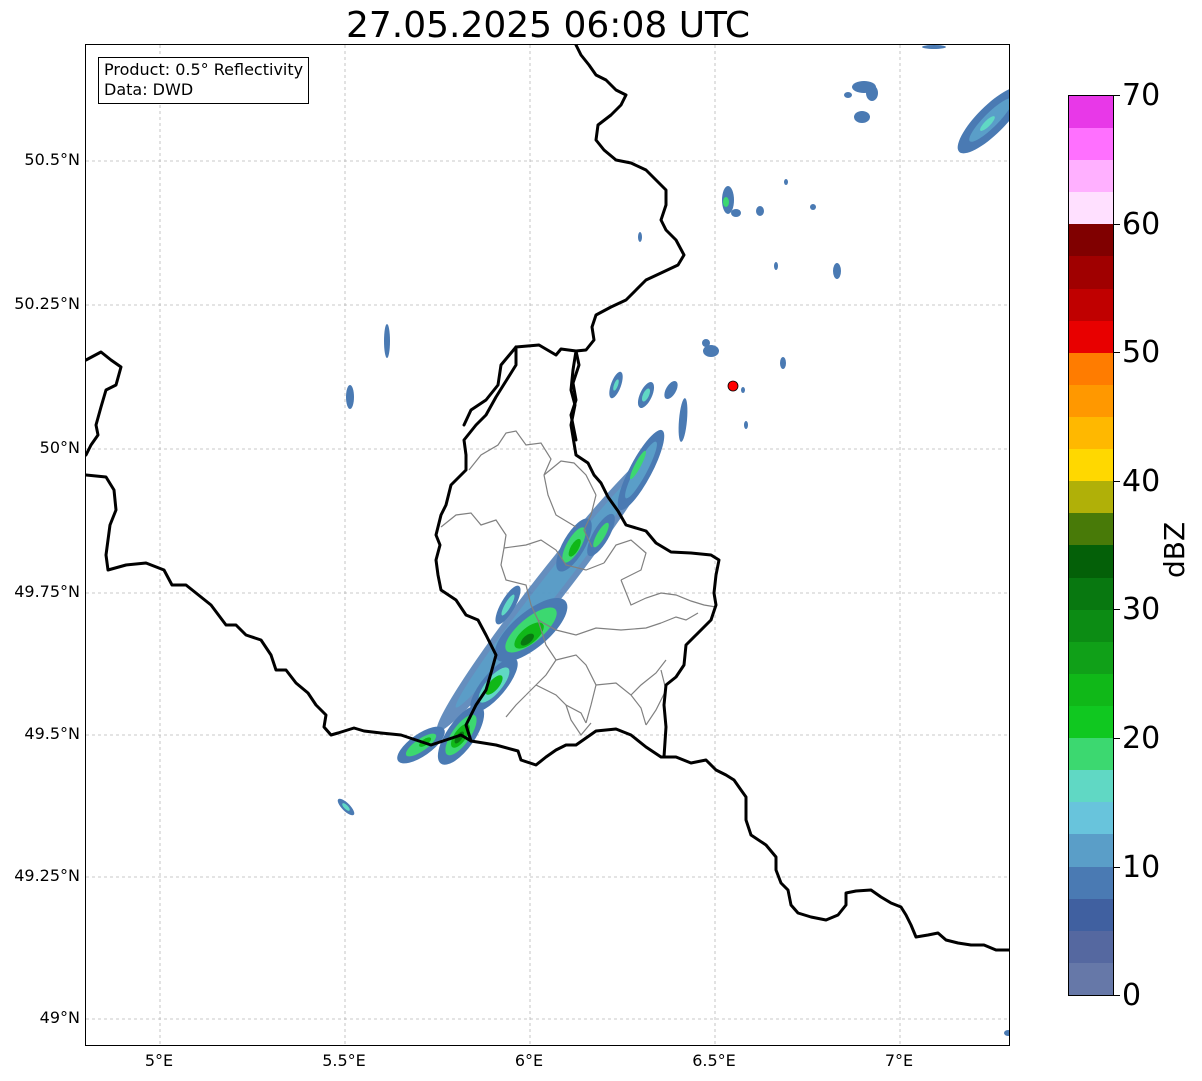 This screenshot has height=1081, width=1202. I want to click on lon-tick-5-5: 5.5°E, so click(344, 1060).